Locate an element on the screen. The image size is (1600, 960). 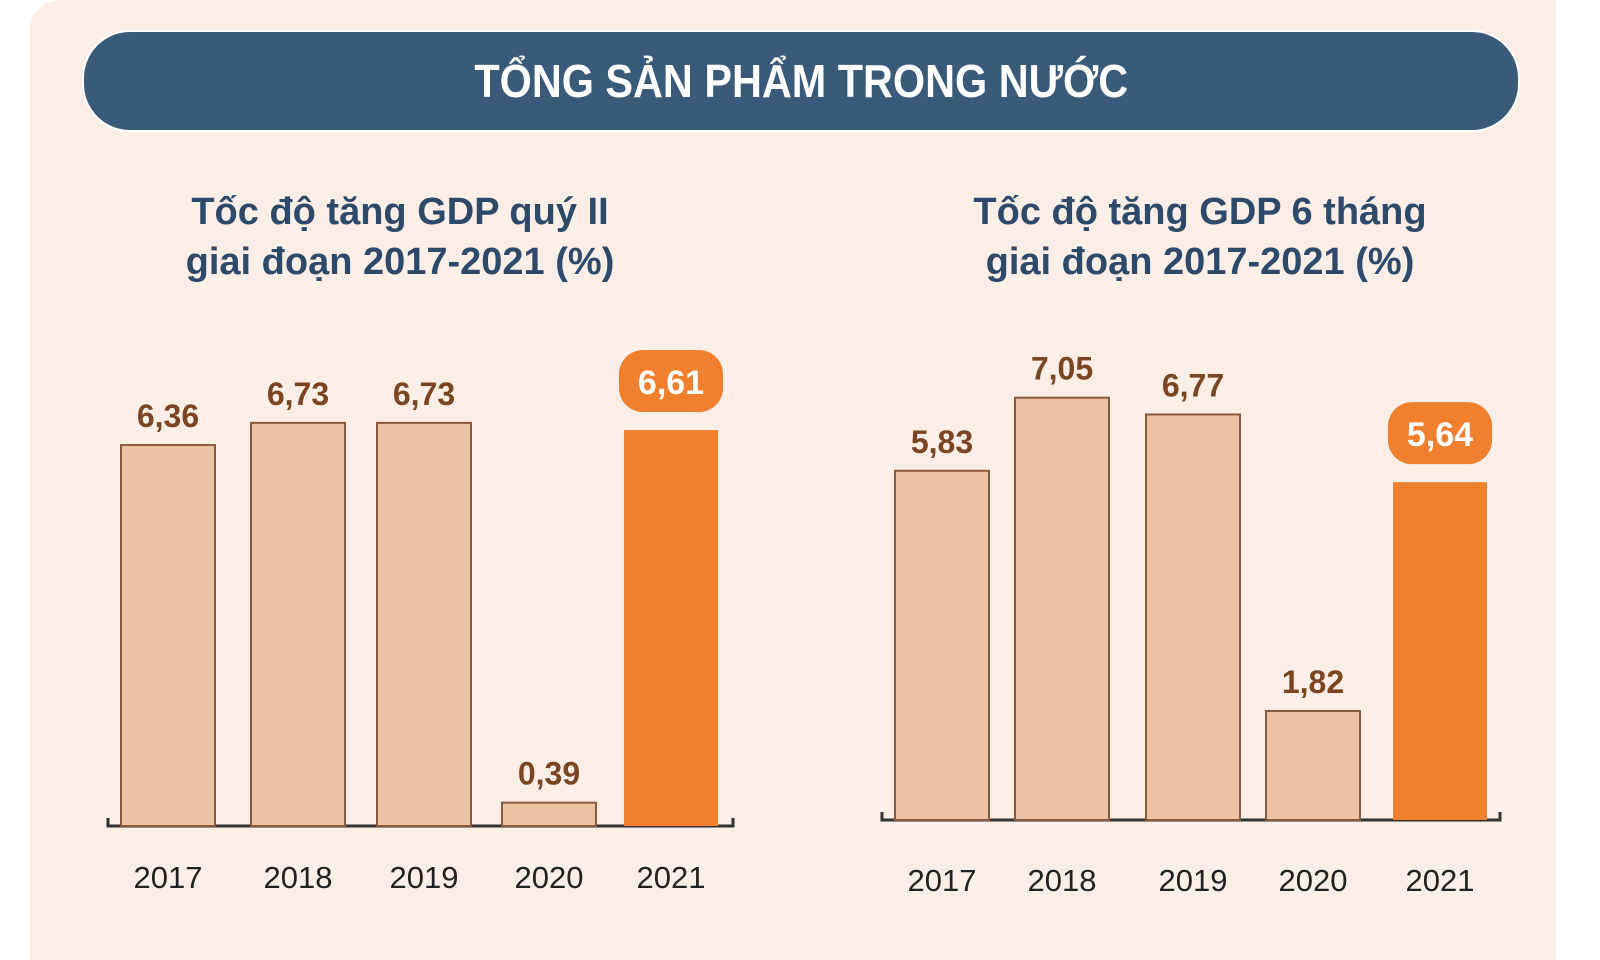
value-label: 6,36 is located at coordinates (168, 416).